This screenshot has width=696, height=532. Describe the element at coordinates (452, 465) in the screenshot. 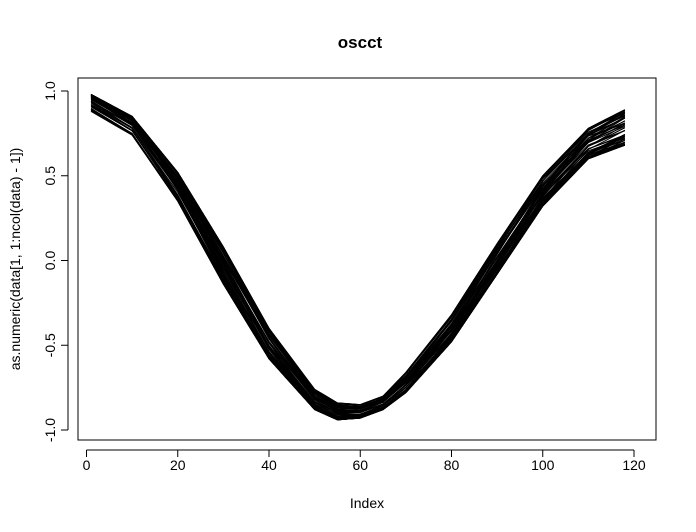

I see `x-tick-label: 80` at that location.